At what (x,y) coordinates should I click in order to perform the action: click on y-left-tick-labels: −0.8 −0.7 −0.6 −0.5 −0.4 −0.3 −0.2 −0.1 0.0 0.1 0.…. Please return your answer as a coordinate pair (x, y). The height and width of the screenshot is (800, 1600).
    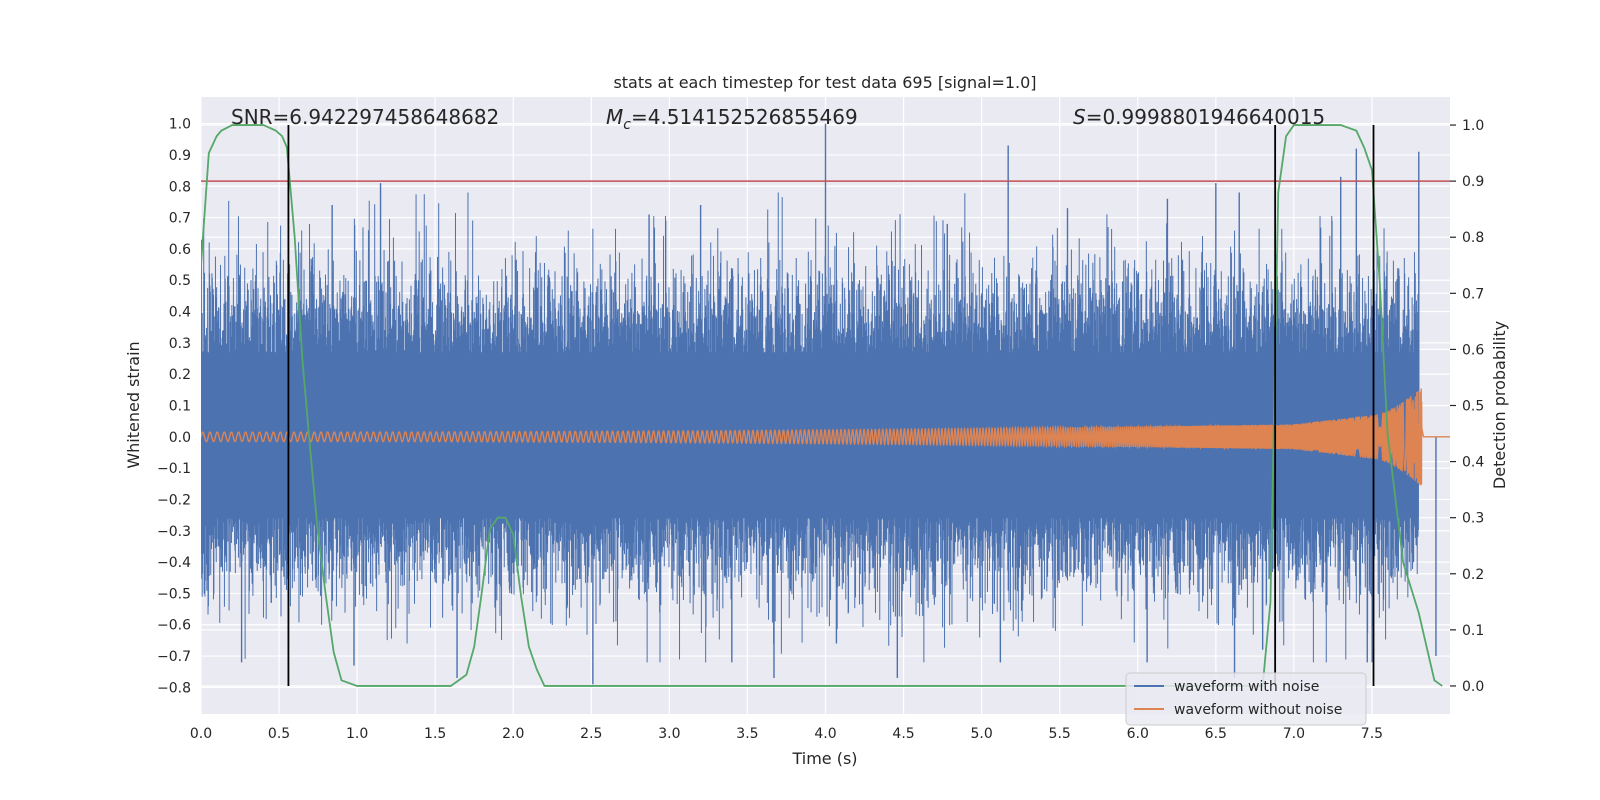
    Looking at the image, I should click on (174, 407).